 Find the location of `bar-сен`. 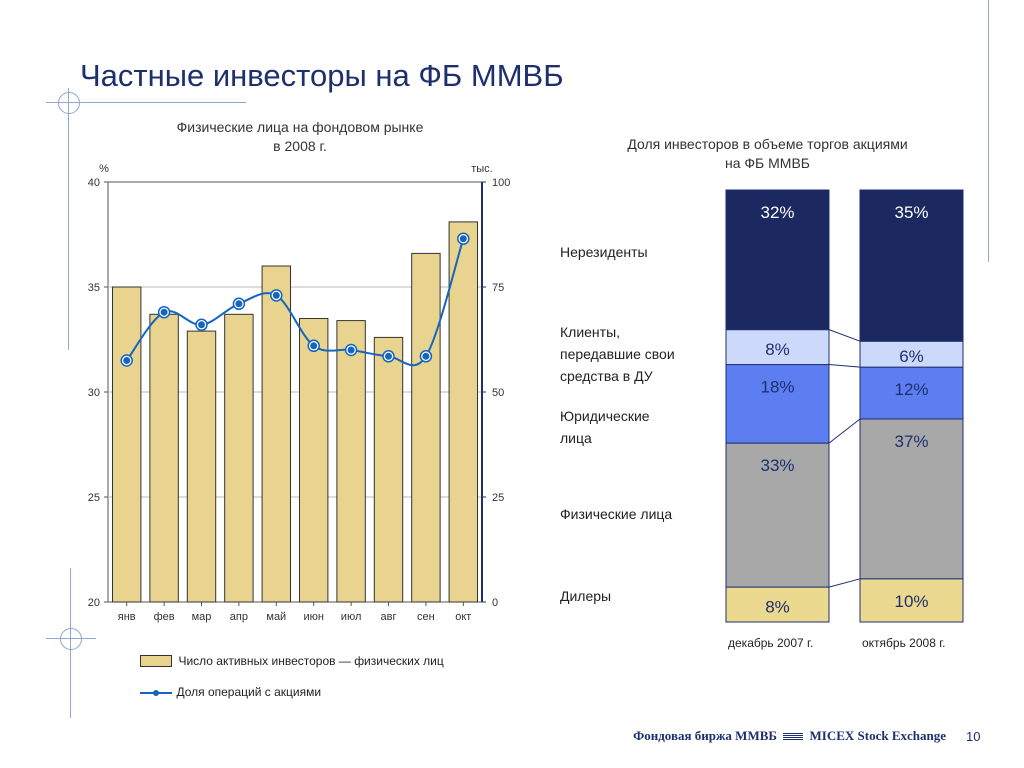

bar-сен is located at coordinates (426, 427).